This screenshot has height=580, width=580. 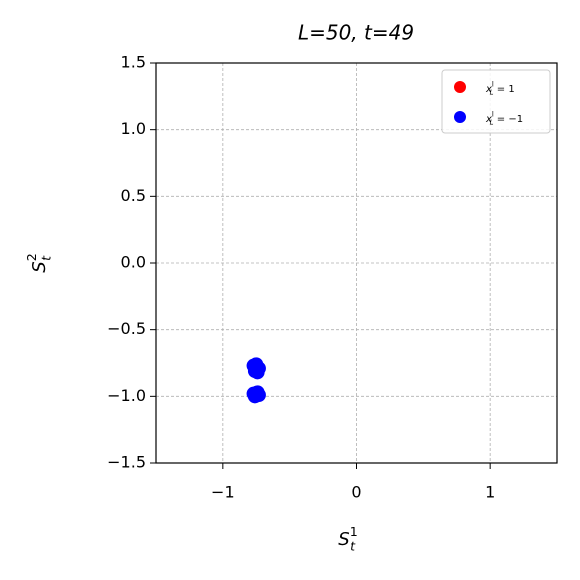 What do you see at coordinates (356, 33) in the screenshot?
I see `chart-title: L=50, t=49` at bounding box center [356, 33].